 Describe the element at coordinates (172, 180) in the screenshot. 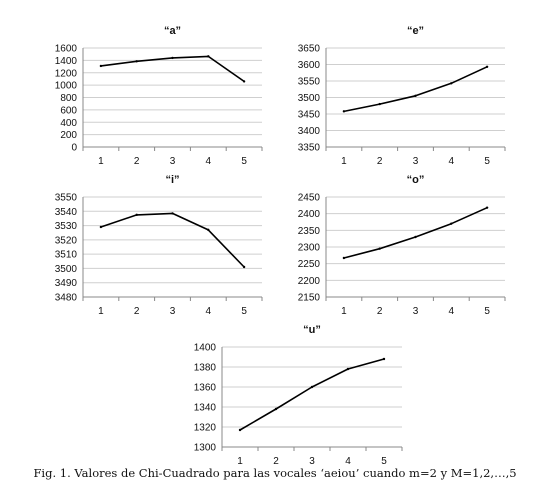

I see `chart-title: “i”` at that location.